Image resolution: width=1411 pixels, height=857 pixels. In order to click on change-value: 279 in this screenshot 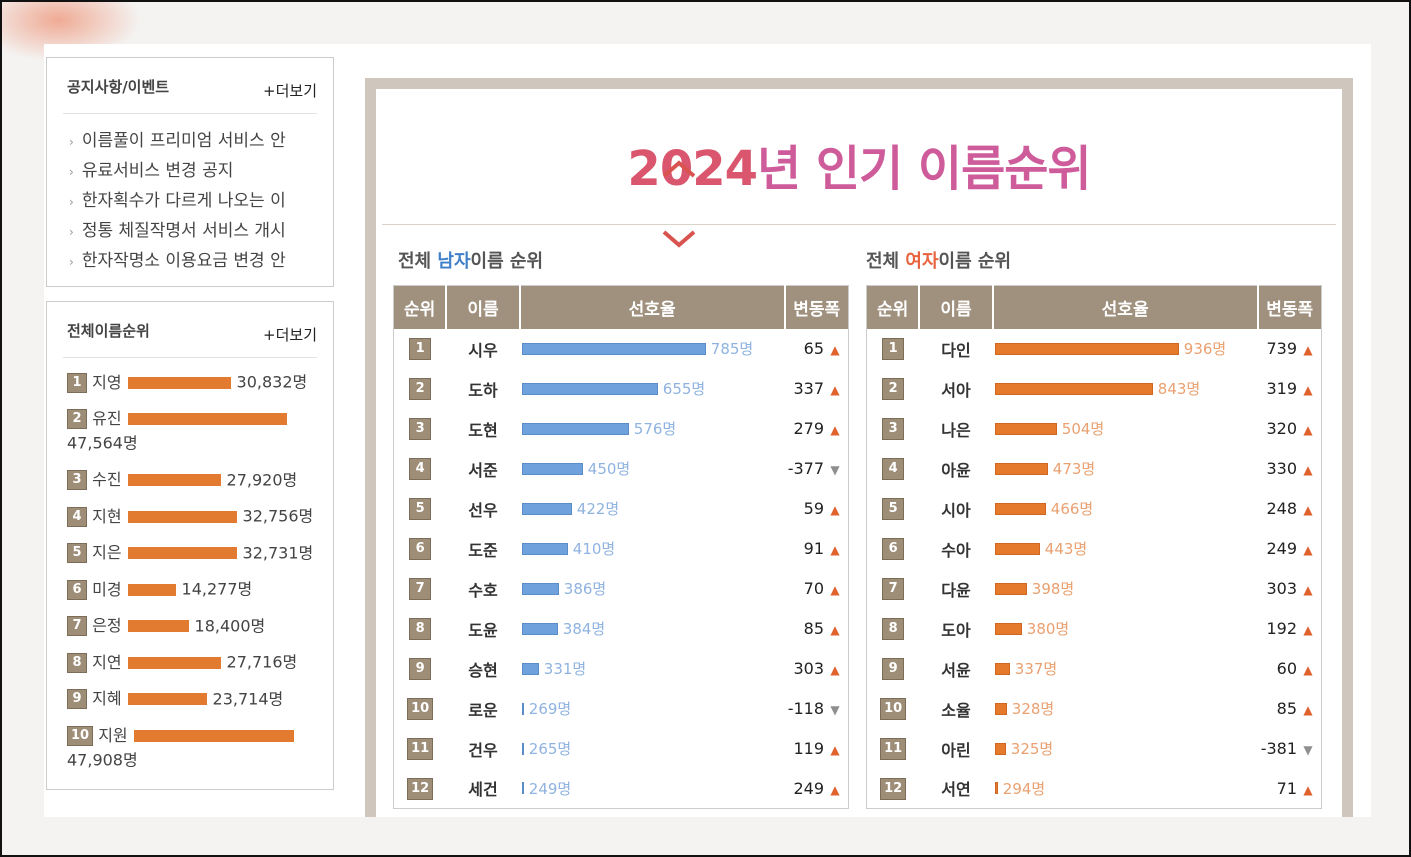, I will do `click(808, 428)`.